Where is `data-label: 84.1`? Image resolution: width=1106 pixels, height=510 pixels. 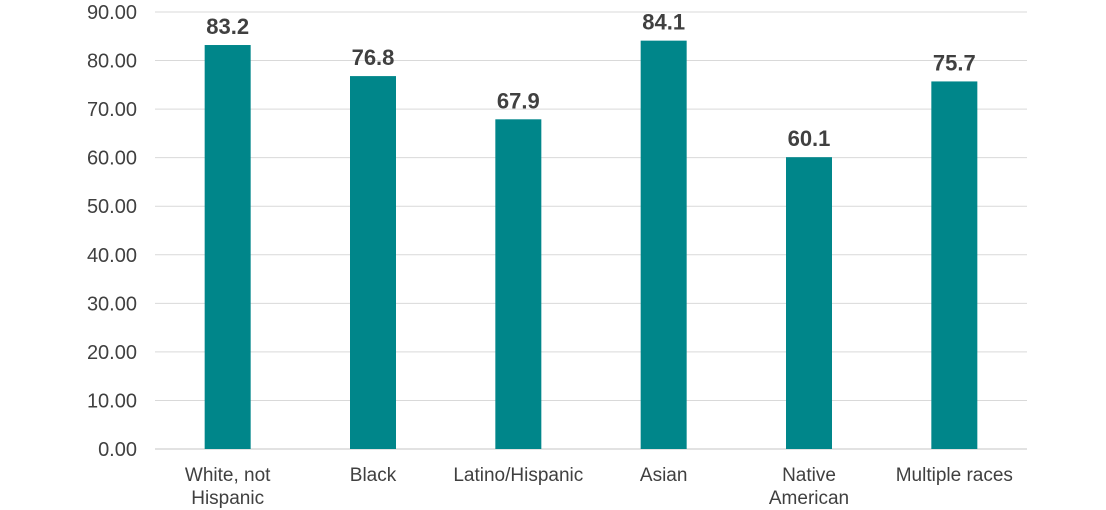
data-label: 84.1 is located at coordinates (663, 22).